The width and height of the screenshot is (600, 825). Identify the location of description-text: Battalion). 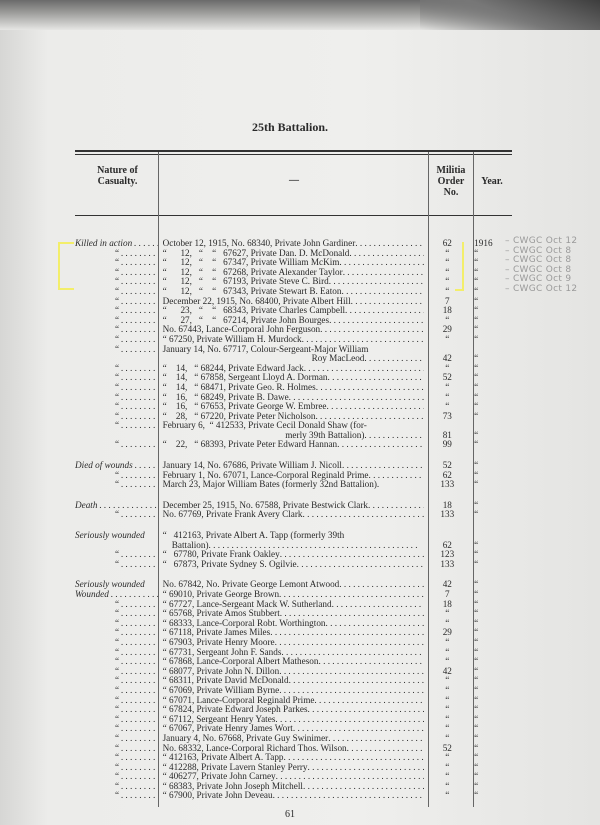
(185, 545).